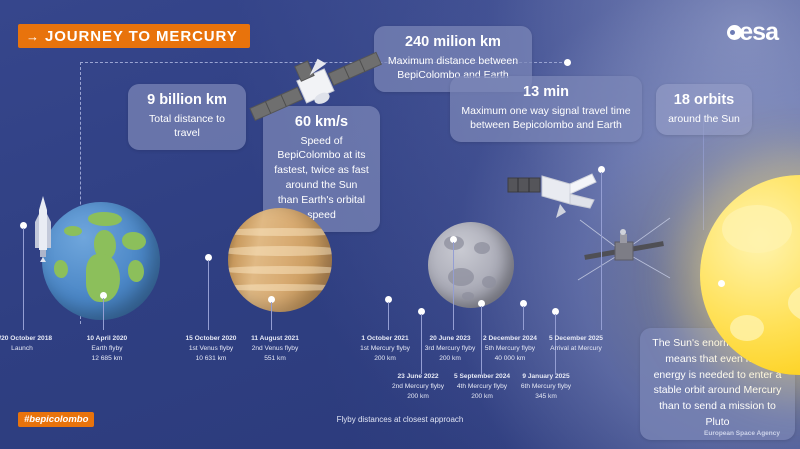  I want to click on timeline-date: 5 September 2024, so click(482, 376).